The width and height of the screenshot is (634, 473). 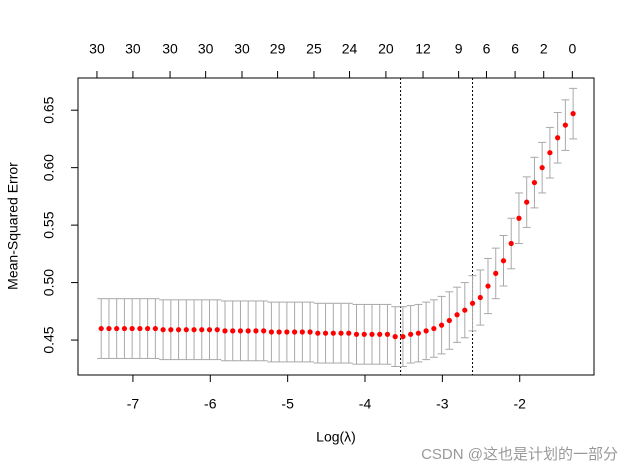 What do you see at coordinates (278, 49) in the screenshot?
I see `top-tick-label: 29` at bounding box center [278, 49].